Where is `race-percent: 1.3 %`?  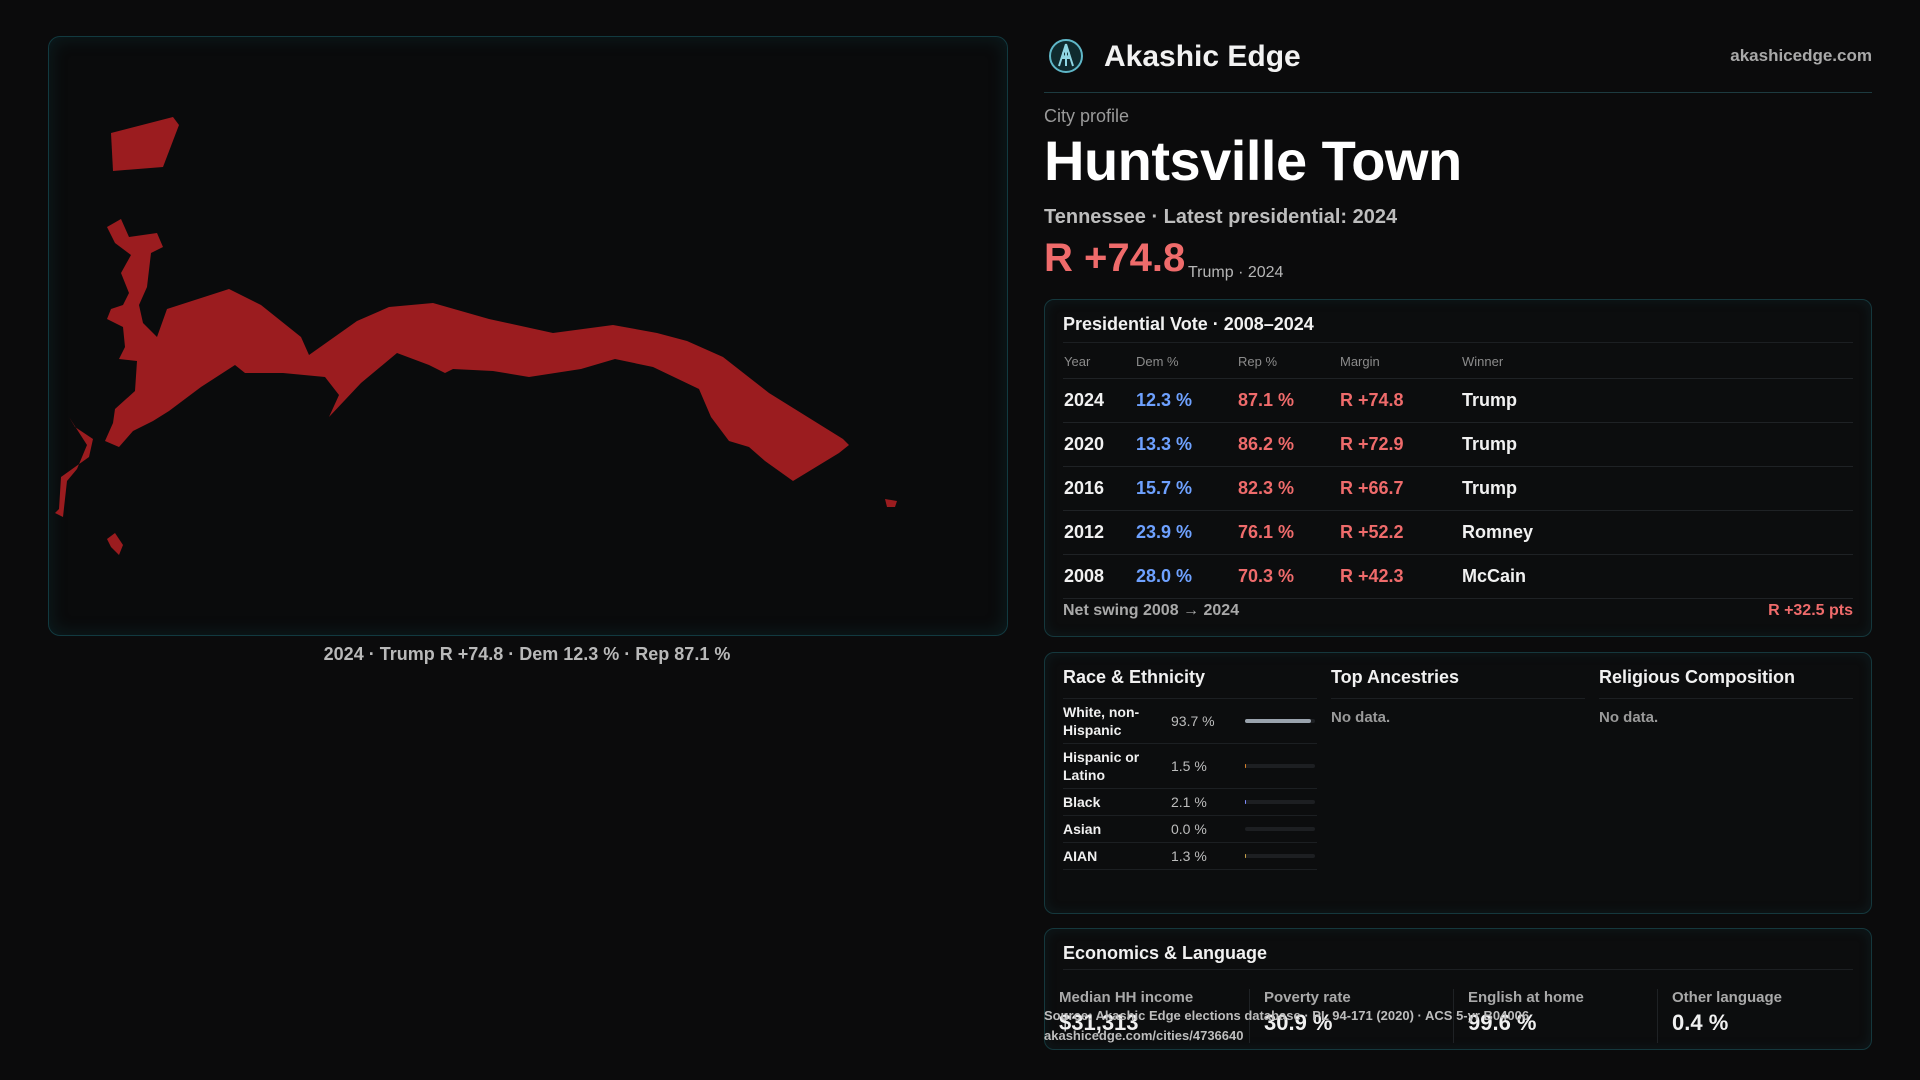 race-percent: 1.3 % is located at coordinates (1189, 856).